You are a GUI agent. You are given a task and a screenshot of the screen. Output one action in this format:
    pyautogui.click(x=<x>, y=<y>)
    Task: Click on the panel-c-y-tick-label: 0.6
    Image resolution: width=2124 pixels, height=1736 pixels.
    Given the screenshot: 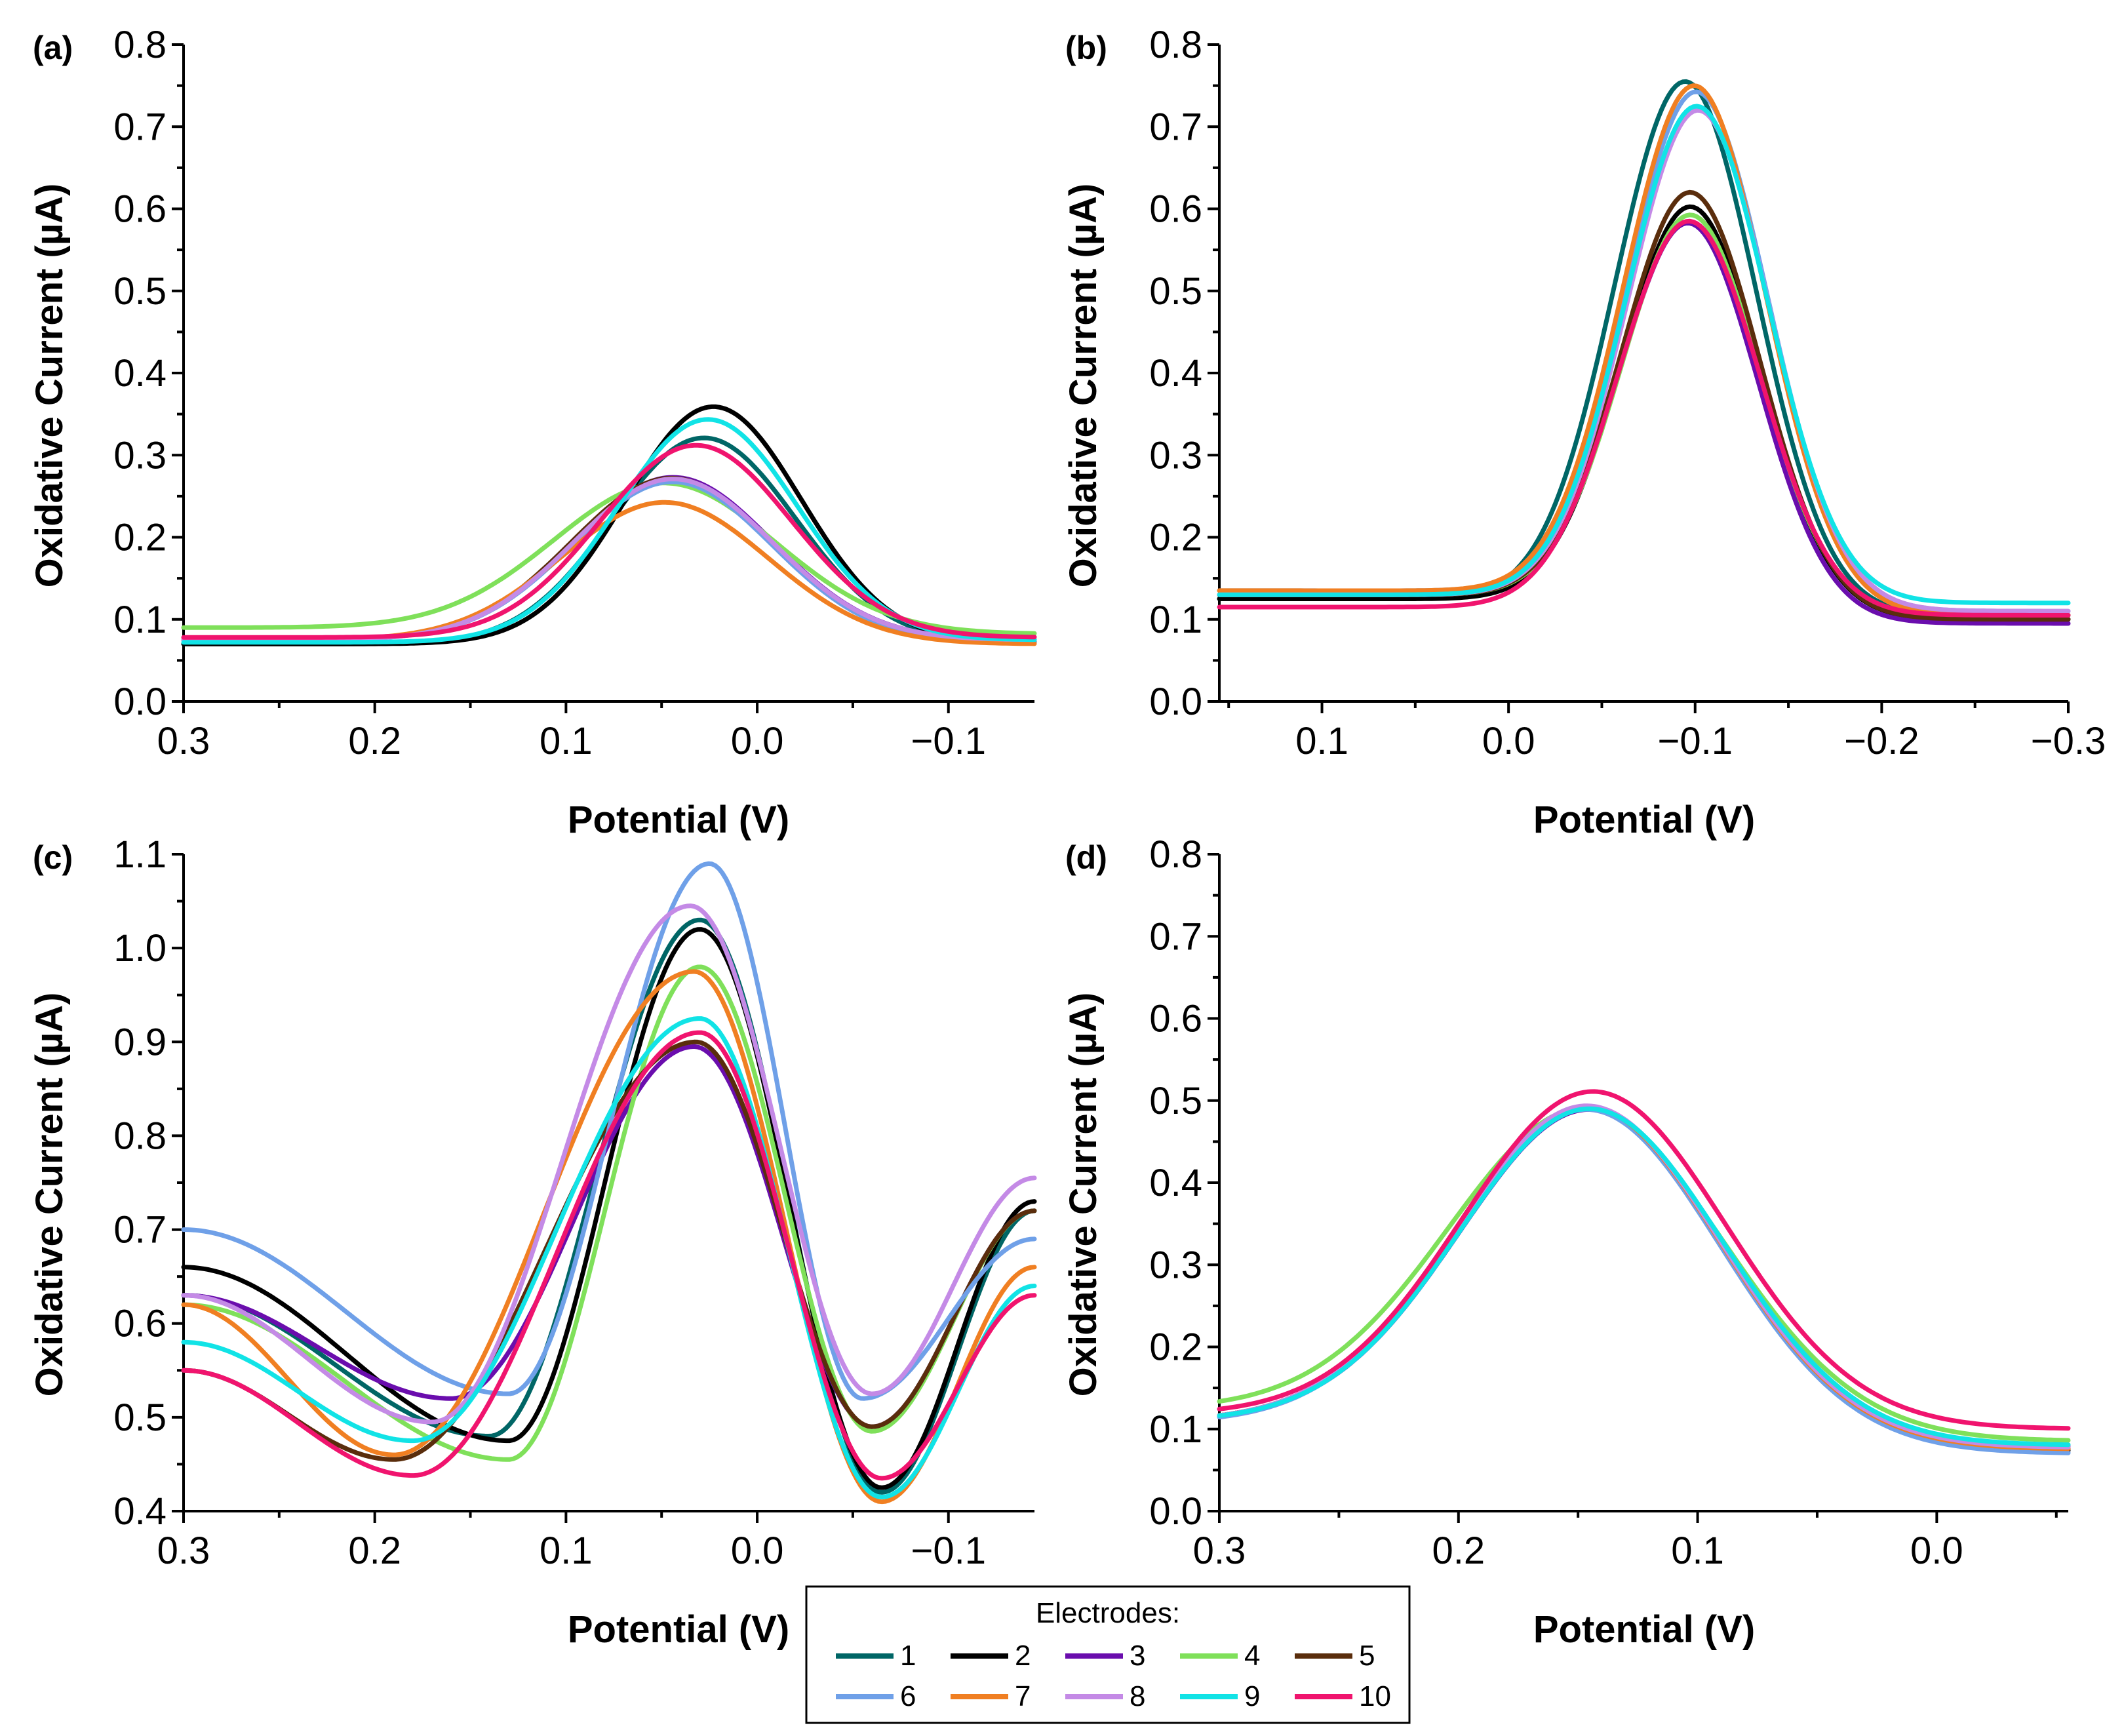 What is the action you would take?
    pyautogui.click(x=140, y=1324)
    